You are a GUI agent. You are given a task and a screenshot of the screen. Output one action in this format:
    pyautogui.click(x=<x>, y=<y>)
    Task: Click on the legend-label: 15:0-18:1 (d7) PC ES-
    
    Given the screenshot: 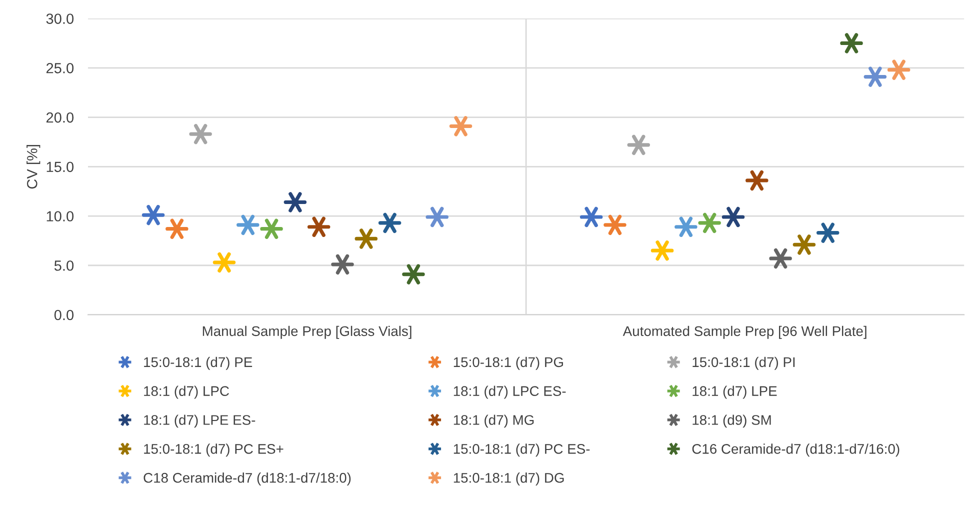 What is the action you would take?
    pyautogui.click(x=522, y=450)
    